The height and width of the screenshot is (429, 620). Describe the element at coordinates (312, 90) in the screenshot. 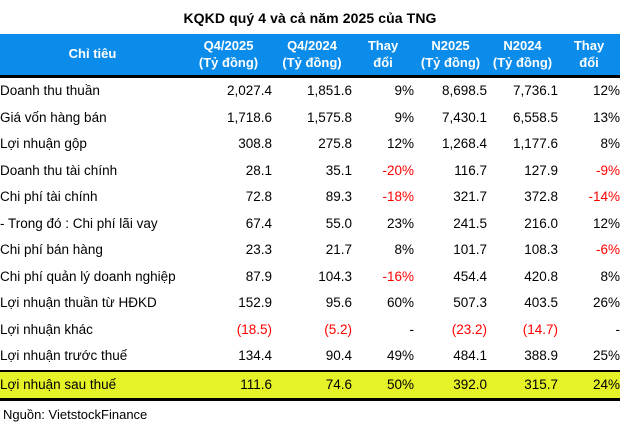

I see `cell-value: 1,851.6` at that location.